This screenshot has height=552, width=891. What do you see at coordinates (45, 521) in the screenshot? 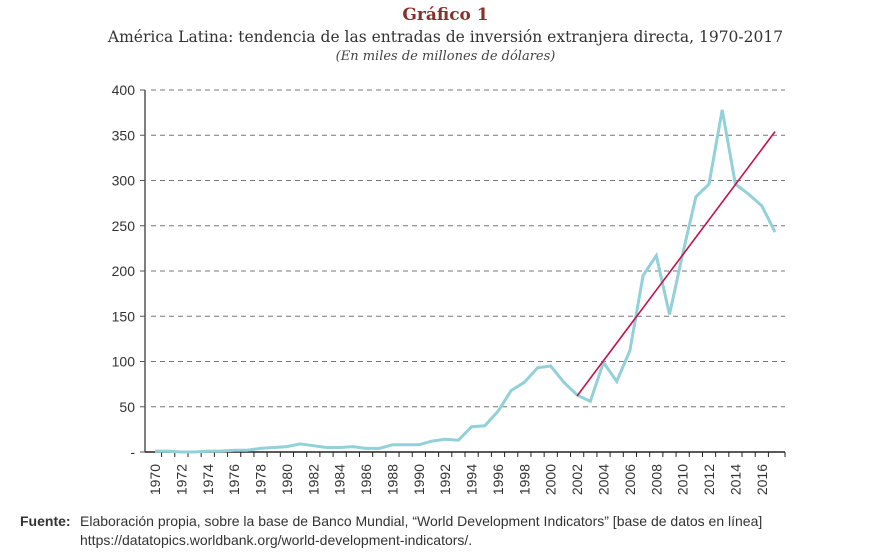
I see `source-label: Fuente:` at bounding box center [45, 521].